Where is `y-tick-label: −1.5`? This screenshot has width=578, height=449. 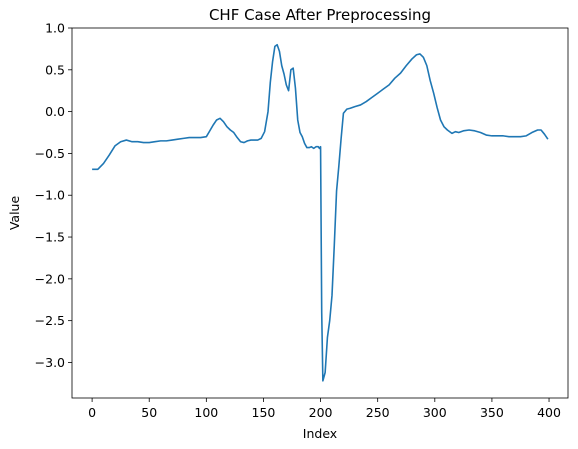
y-tick-label: −1.5 is located at coordinates (50, 237).